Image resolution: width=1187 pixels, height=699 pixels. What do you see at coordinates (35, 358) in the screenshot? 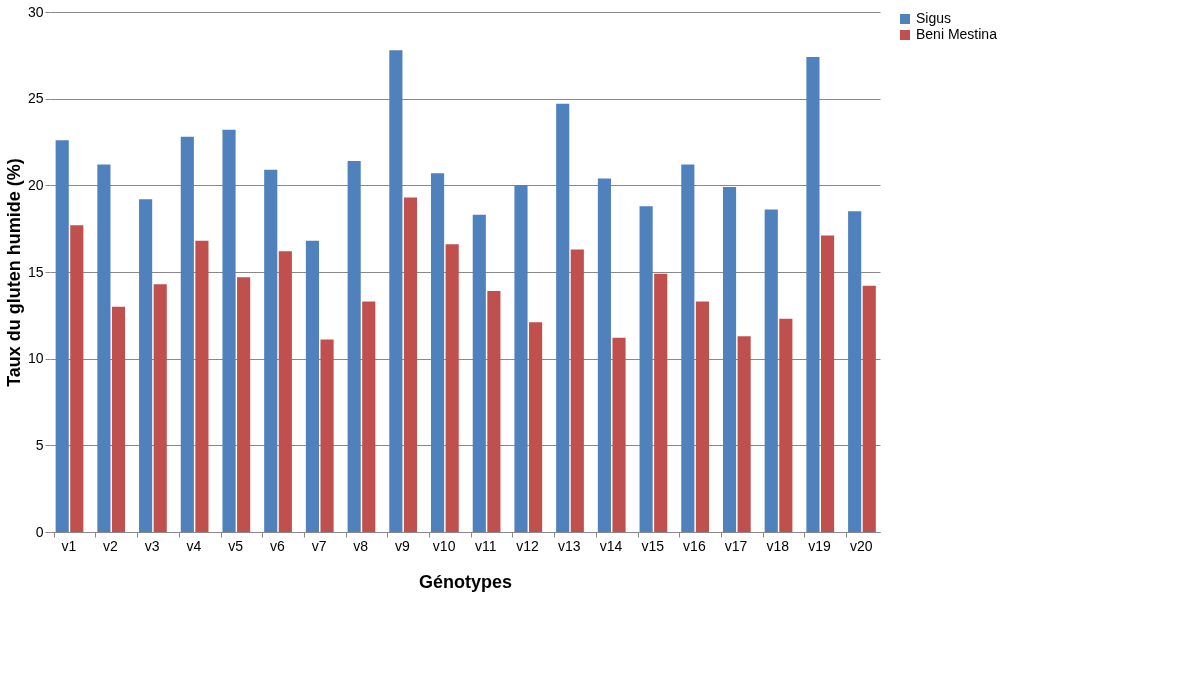
I see `y-tick-label: 10` at bounding box center [35, 358].